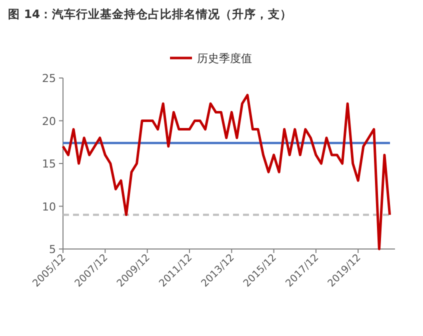  What do you see at coordinates (49, 207) in the screenshot?
I see `y-tick-label: 10` at bounding box center [49, 207].